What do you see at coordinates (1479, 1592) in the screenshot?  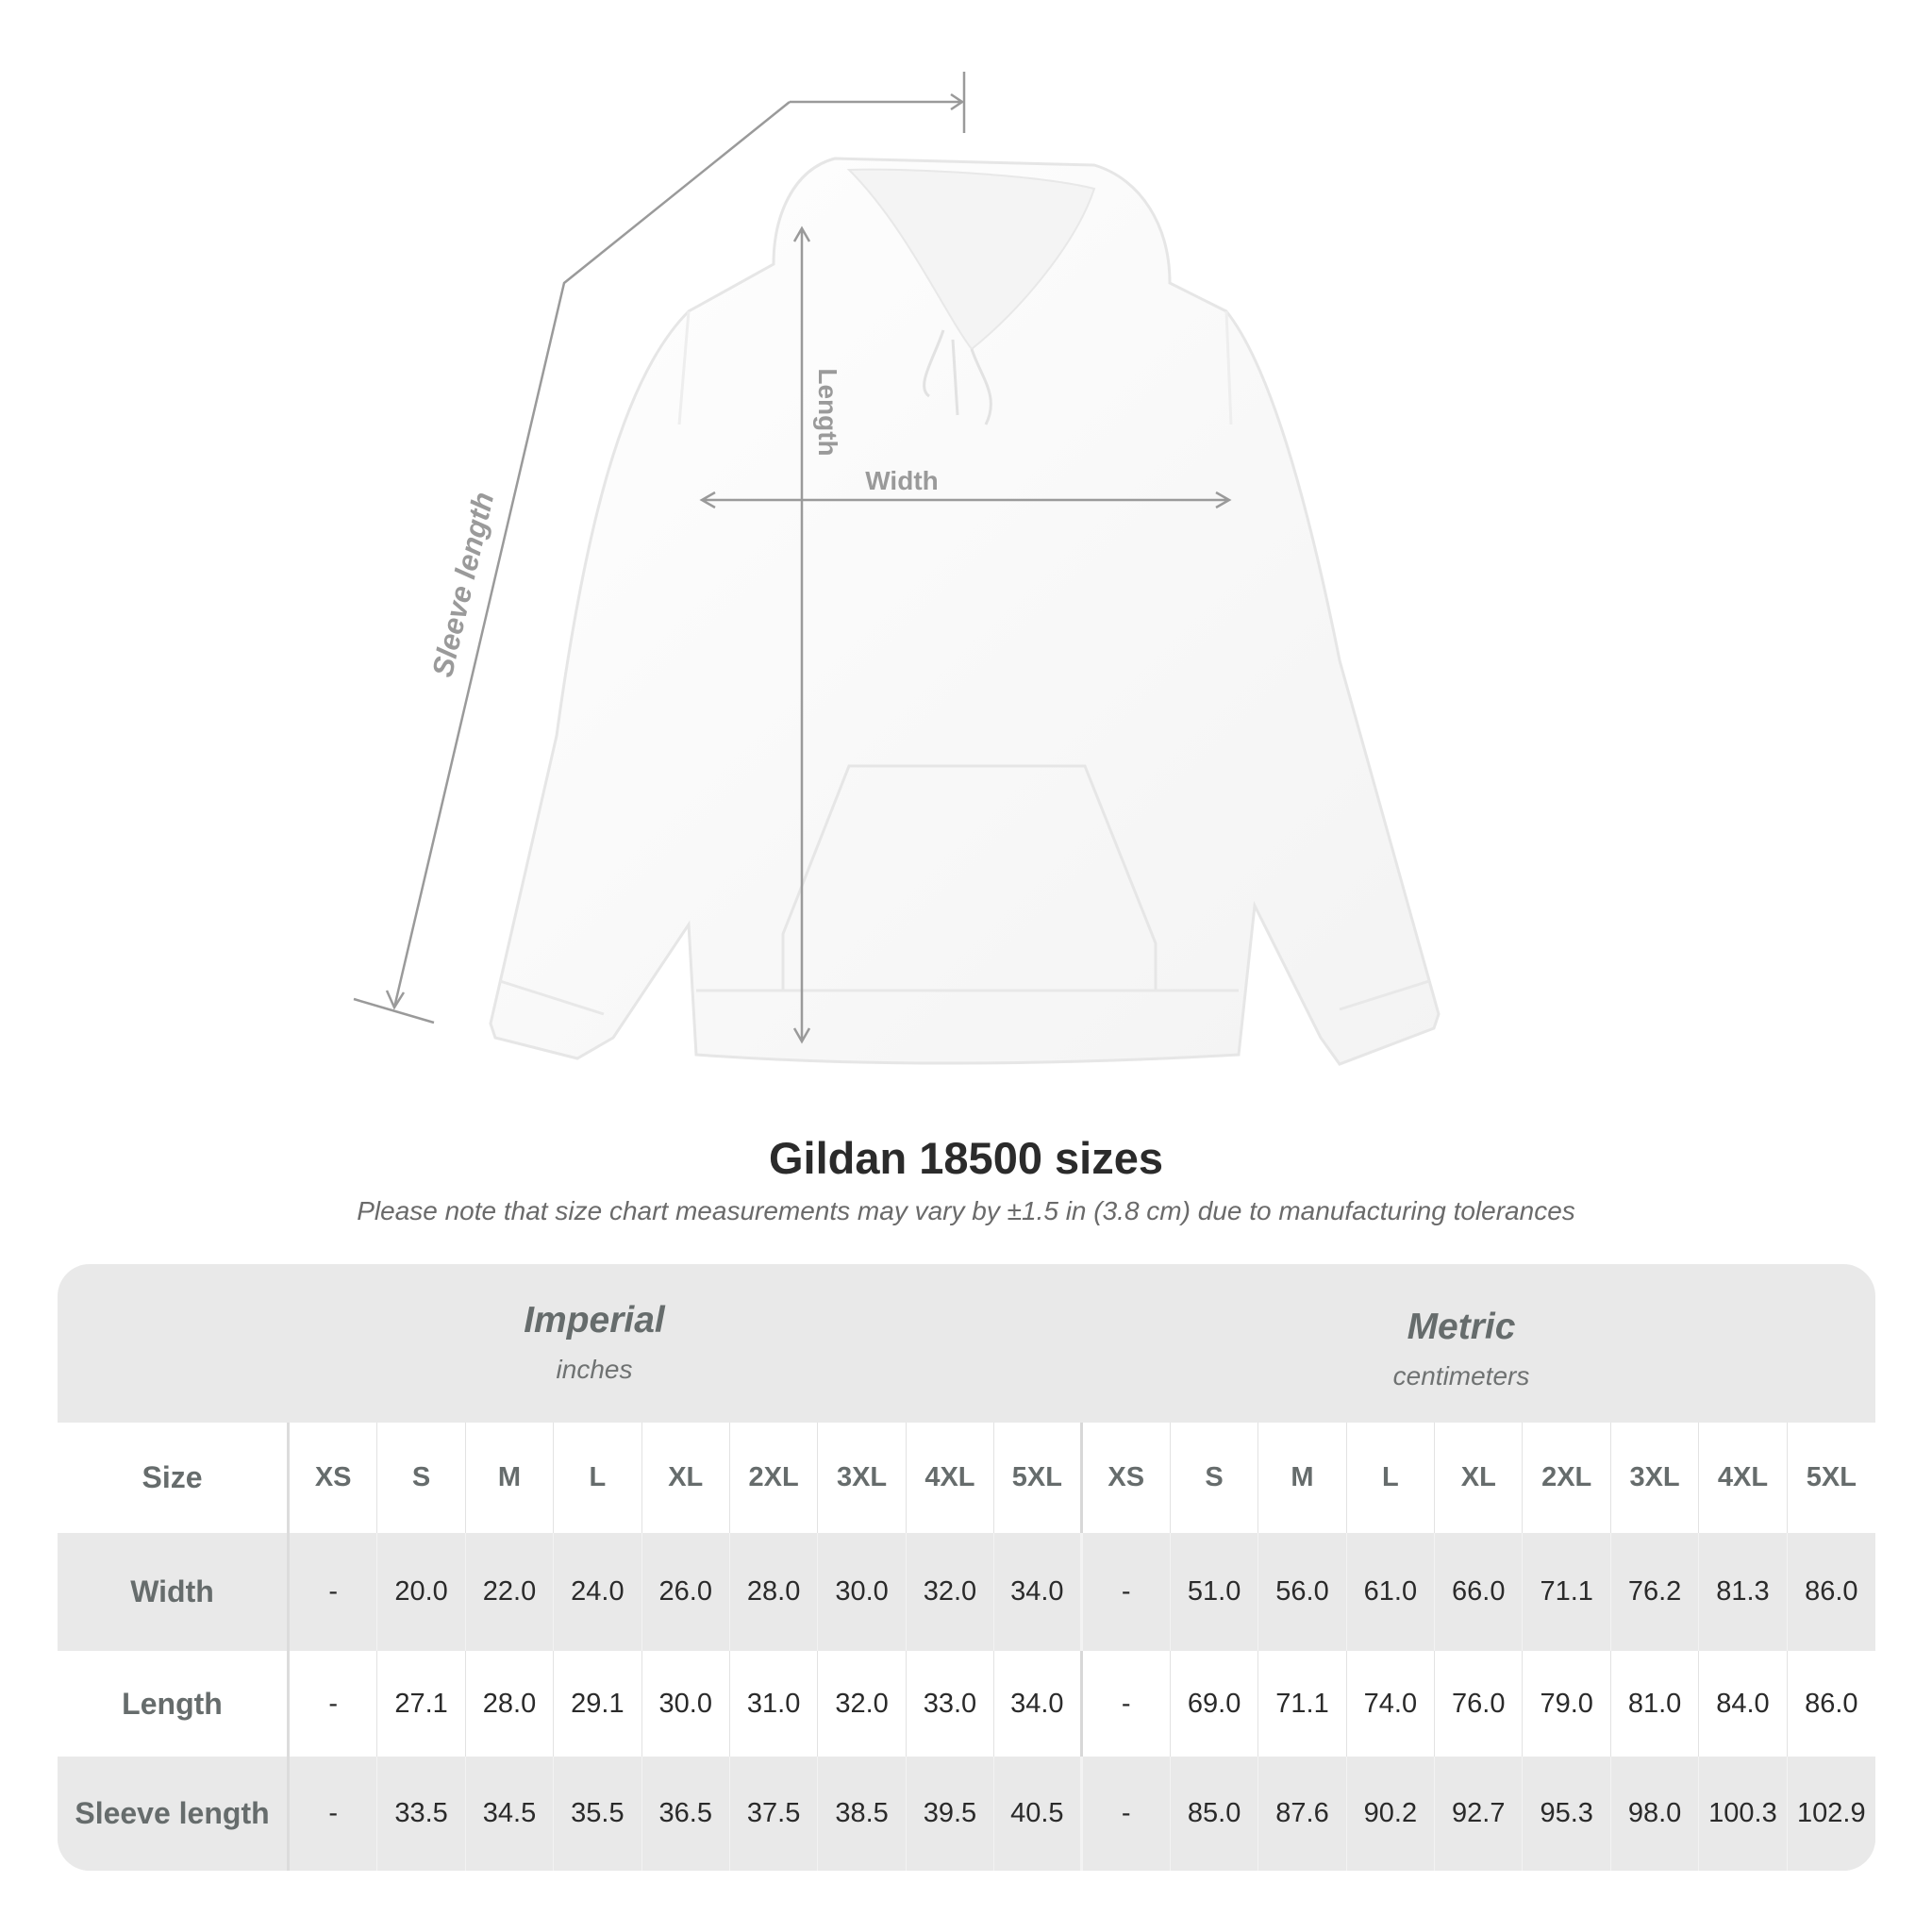 I see `table-cell: 66.0` at bounding box center [1479, 1592].